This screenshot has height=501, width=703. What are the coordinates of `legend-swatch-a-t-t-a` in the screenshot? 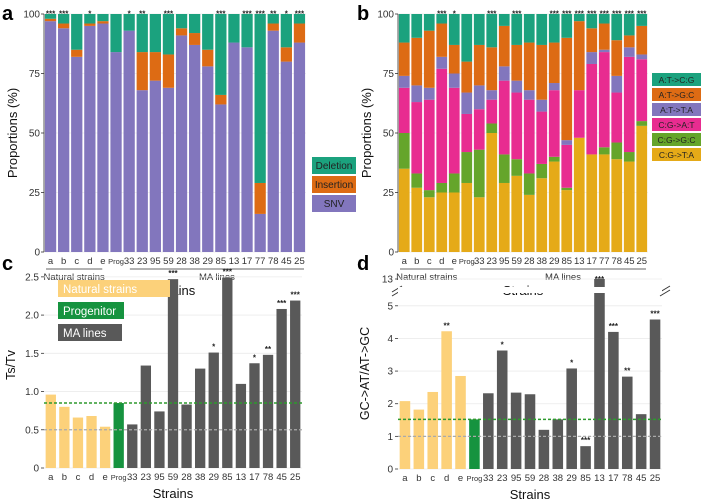 It's located at (676, 109).